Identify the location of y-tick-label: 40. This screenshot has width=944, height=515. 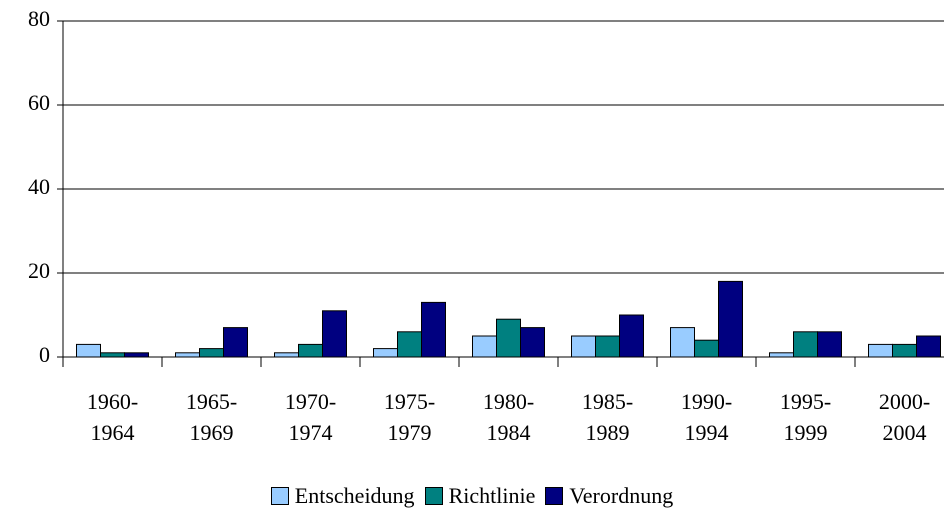
(39, 186).